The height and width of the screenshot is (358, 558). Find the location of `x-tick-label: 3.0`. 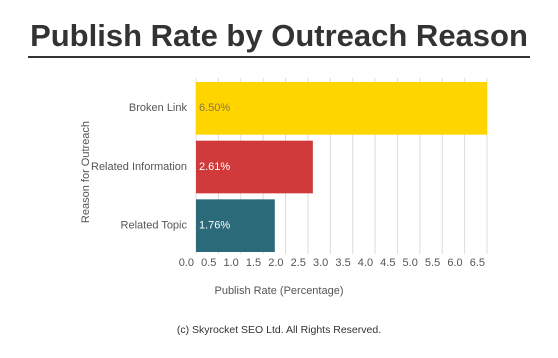

x-tick-label: 3.0 is located at coordinates (320, 263).